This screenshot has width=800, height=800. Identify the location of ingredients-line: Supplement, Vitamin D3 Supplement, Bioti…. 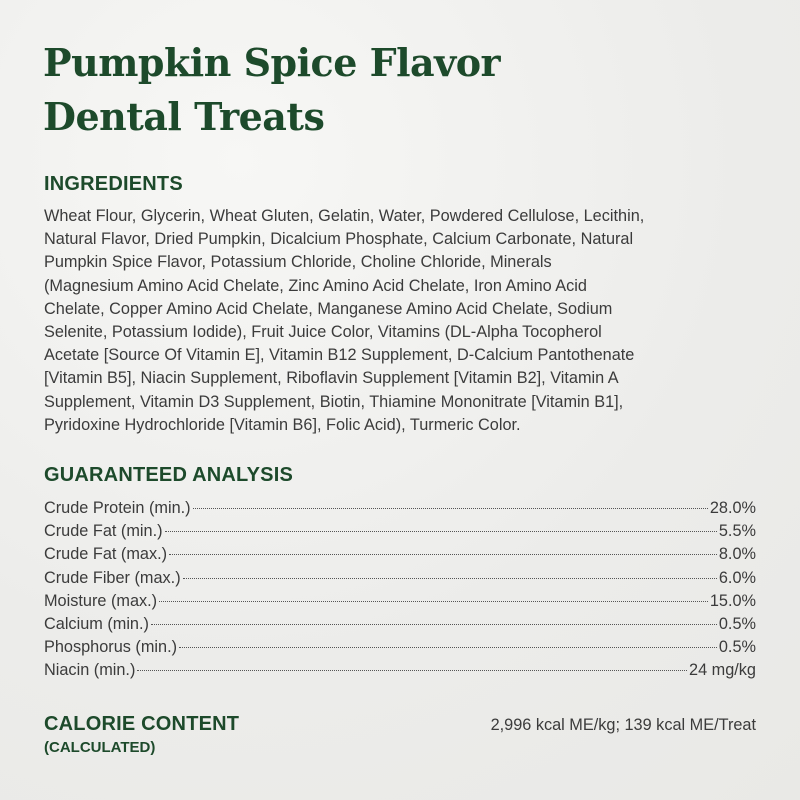
(334, 401).